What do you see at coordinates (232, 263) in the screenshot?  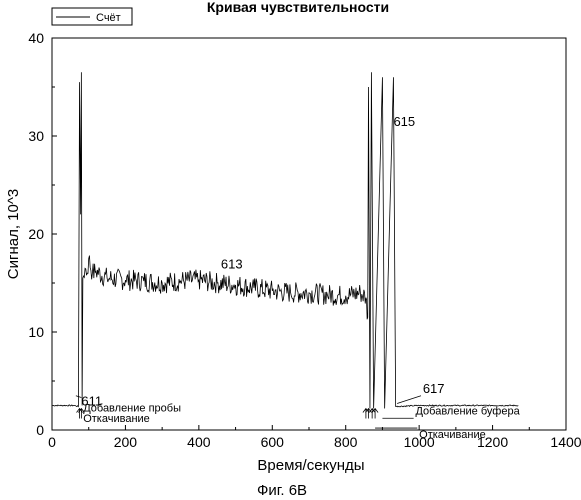 I see `annotation-label: 613` at bounding box center [232, 263].